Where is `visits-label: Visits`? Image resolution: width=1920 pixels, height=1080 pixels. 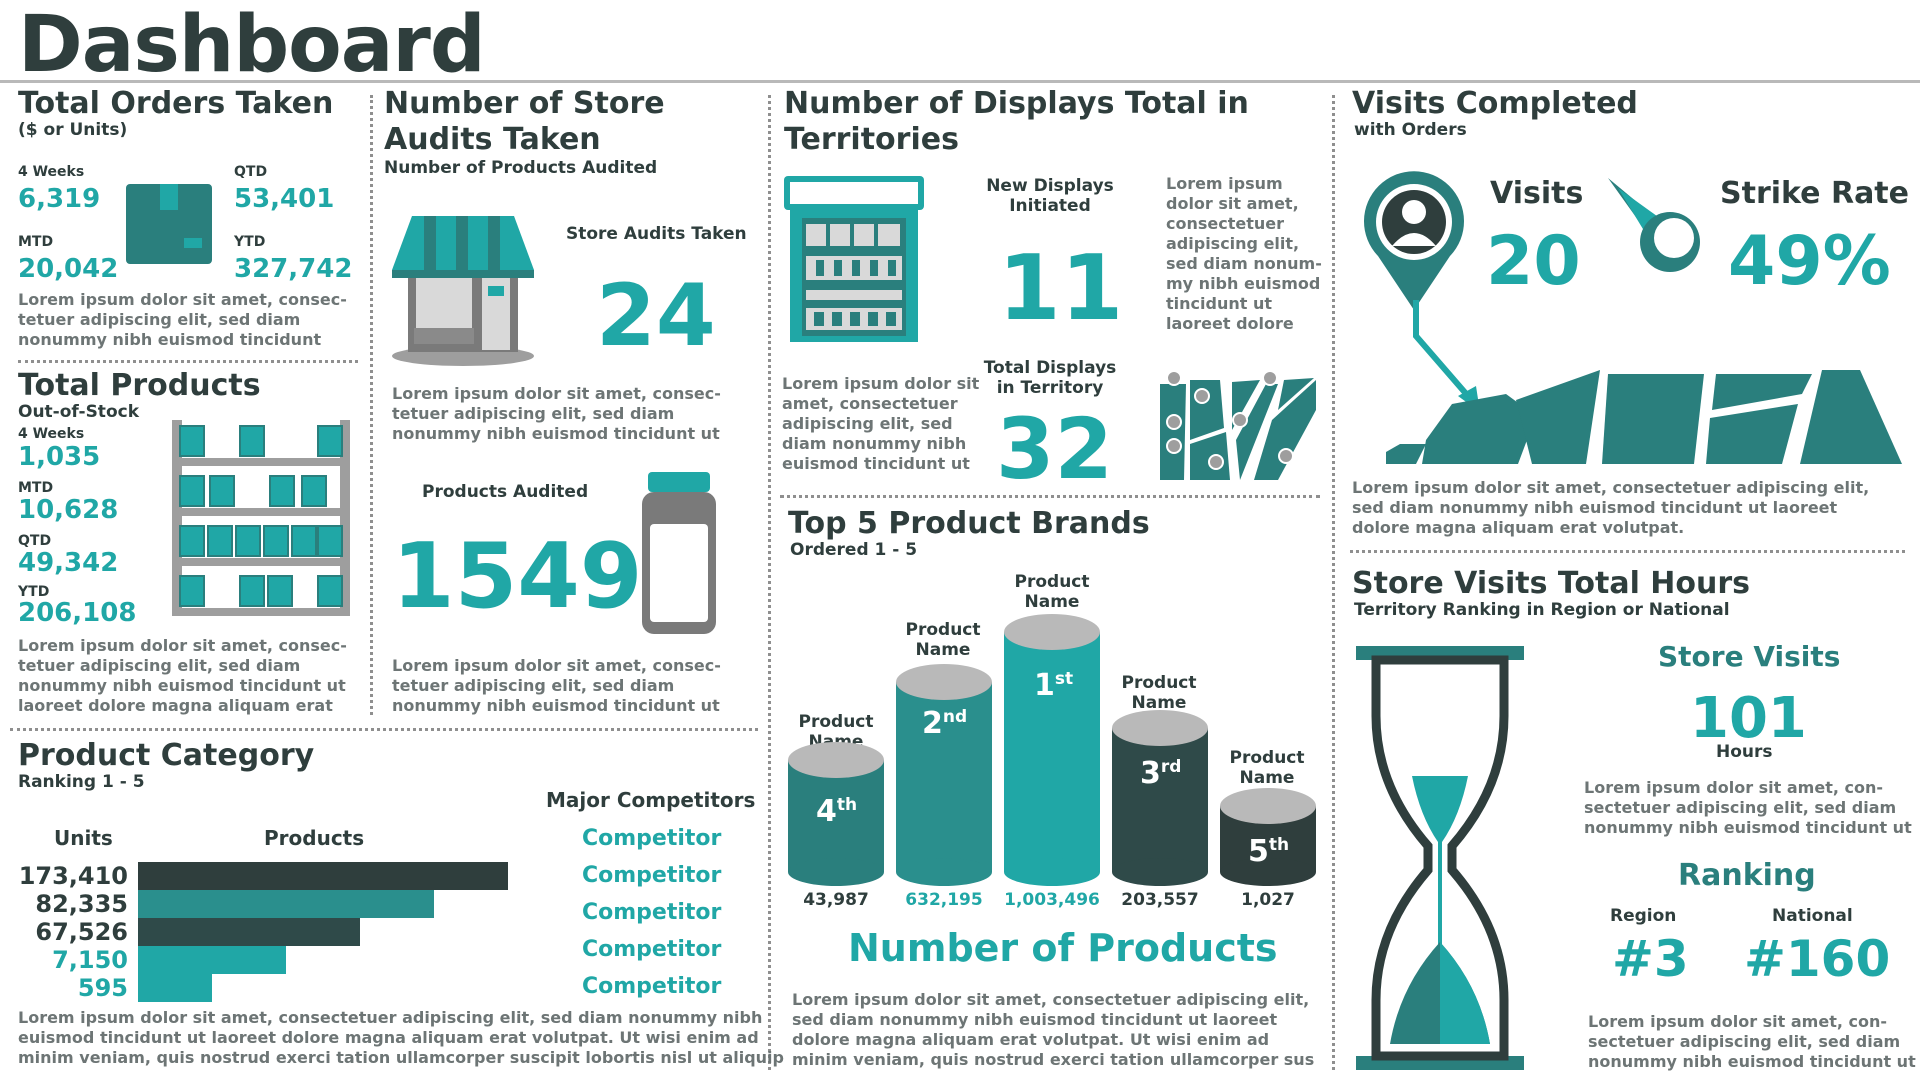
visits-label: Visits is located at coordinates (1537, 193).